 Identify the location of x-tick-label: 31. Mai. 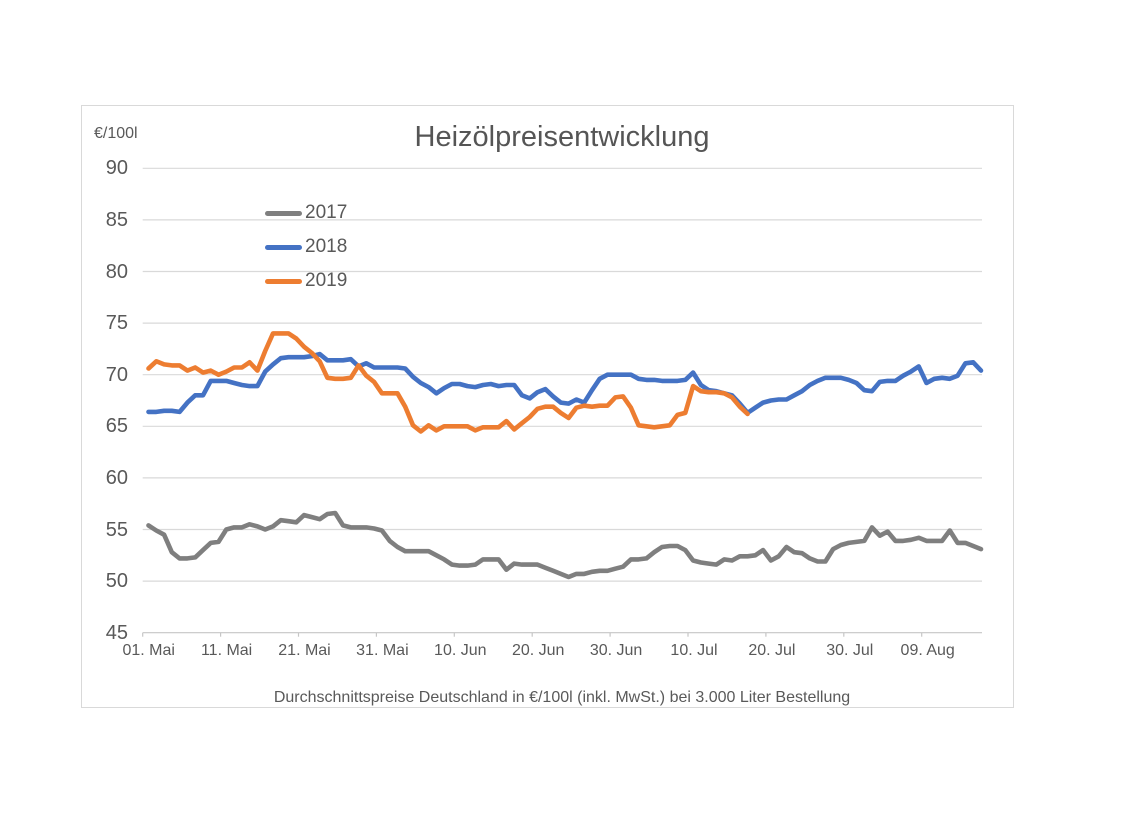
(382, 650).